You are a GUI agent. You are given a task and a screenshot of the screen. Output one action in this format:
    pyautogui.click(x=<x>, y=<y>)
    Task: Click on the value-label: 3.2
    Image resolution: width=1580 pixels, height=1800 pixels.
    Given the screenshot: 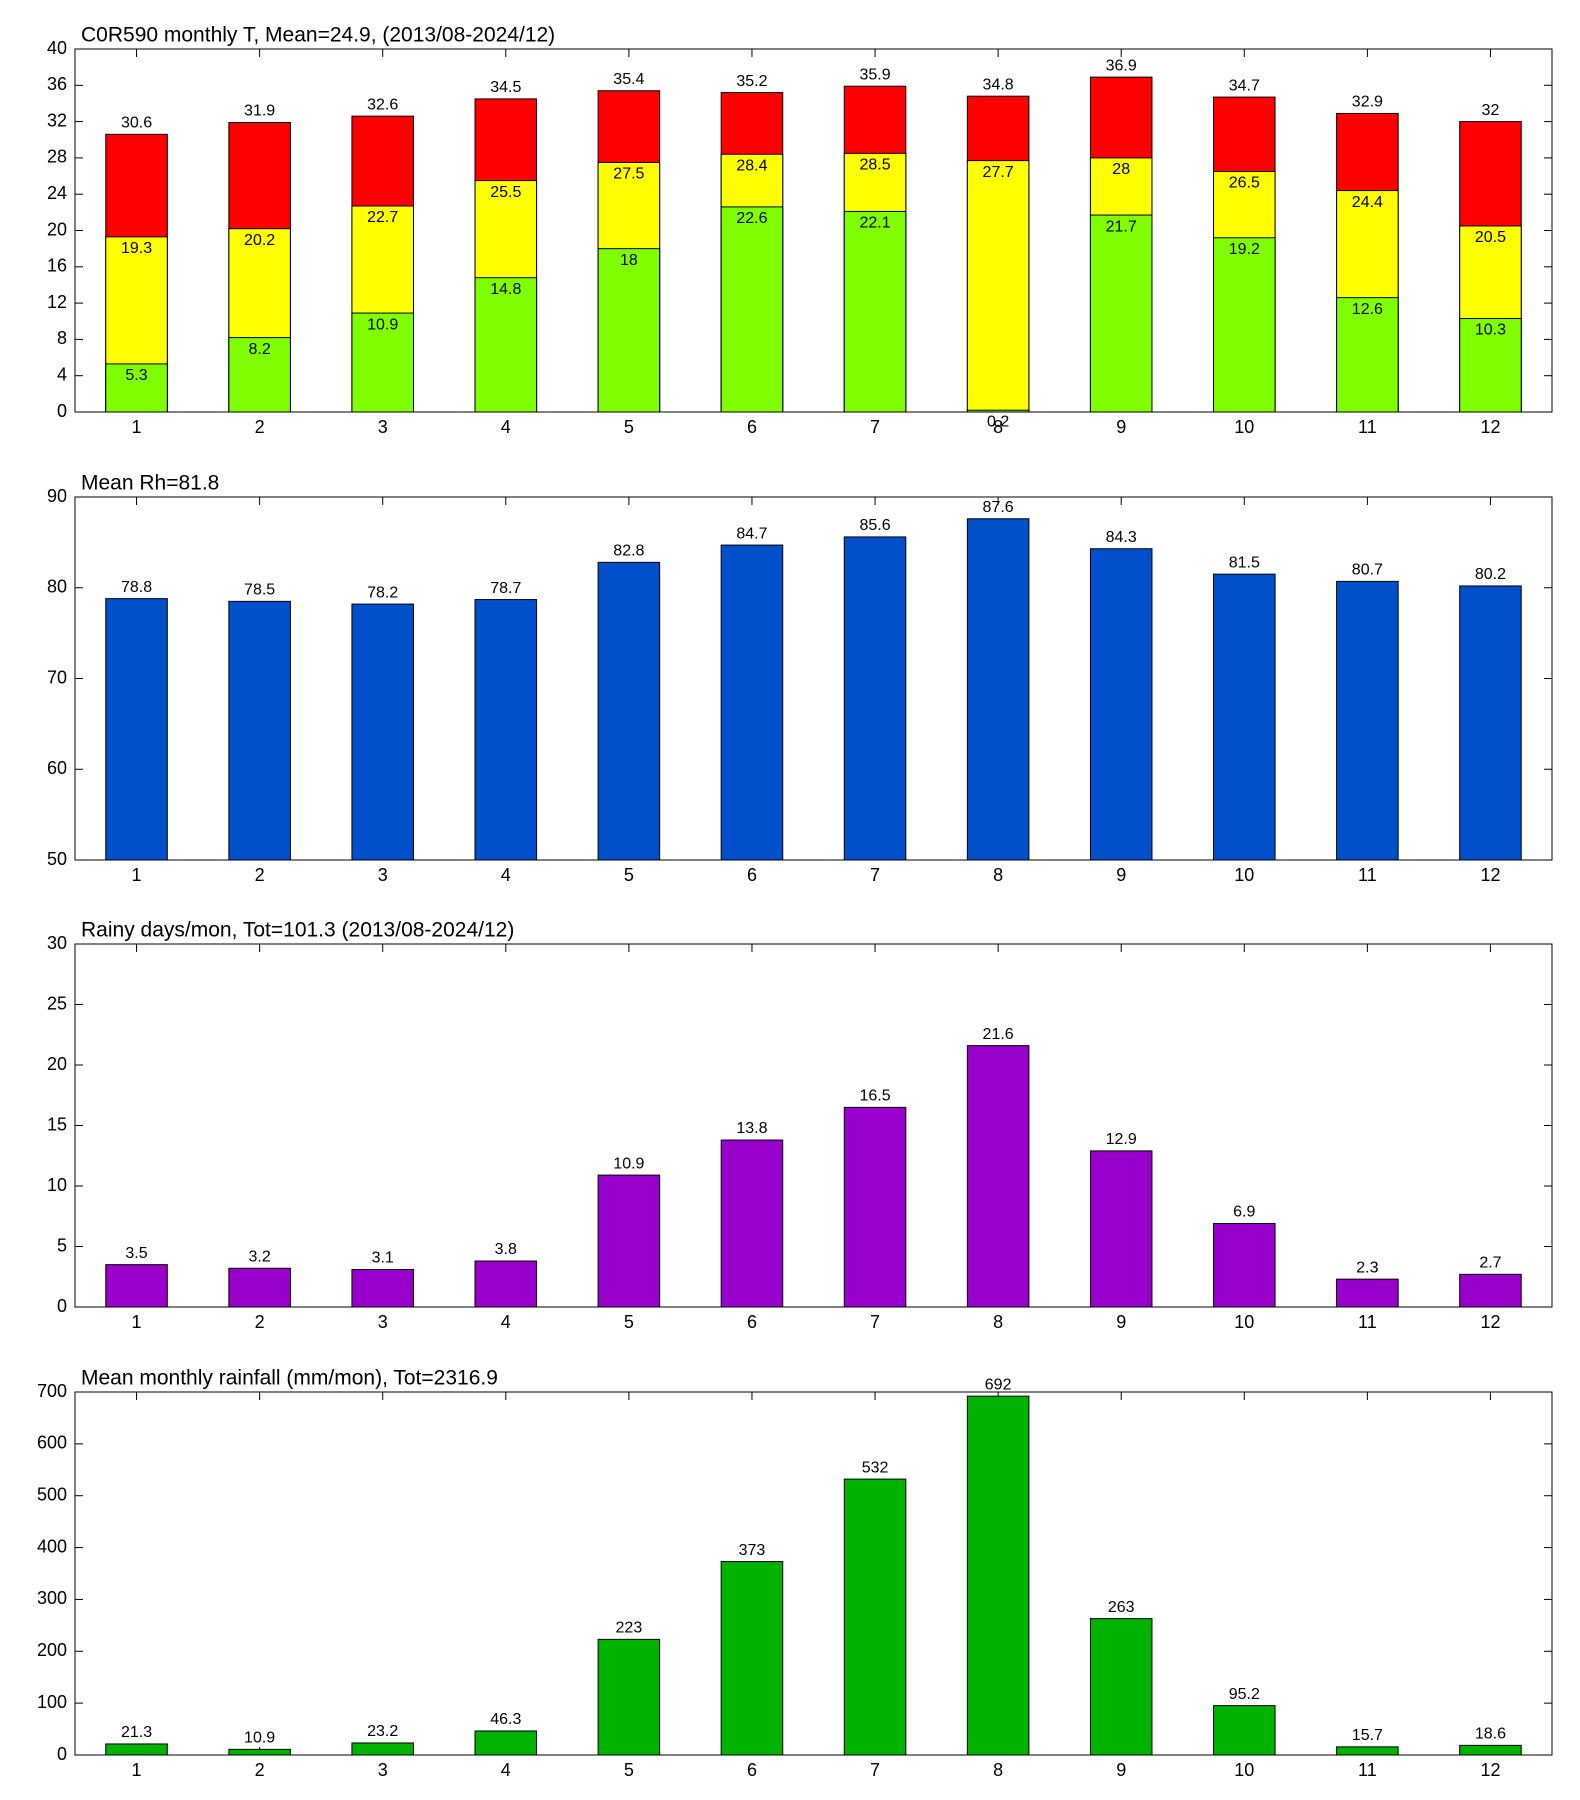 What is the action you would take?
    pyautogui.click(x=260, y=1256)
    